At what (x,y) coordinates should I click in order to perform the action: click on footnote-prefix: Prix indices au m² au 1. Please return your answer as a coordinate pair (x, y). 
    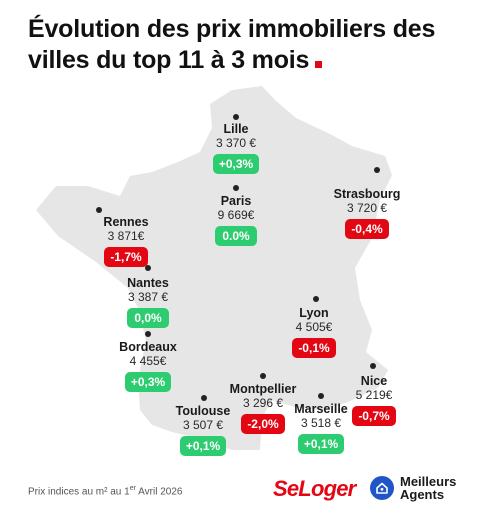
    Looking at the image, I should click on (79, 492).